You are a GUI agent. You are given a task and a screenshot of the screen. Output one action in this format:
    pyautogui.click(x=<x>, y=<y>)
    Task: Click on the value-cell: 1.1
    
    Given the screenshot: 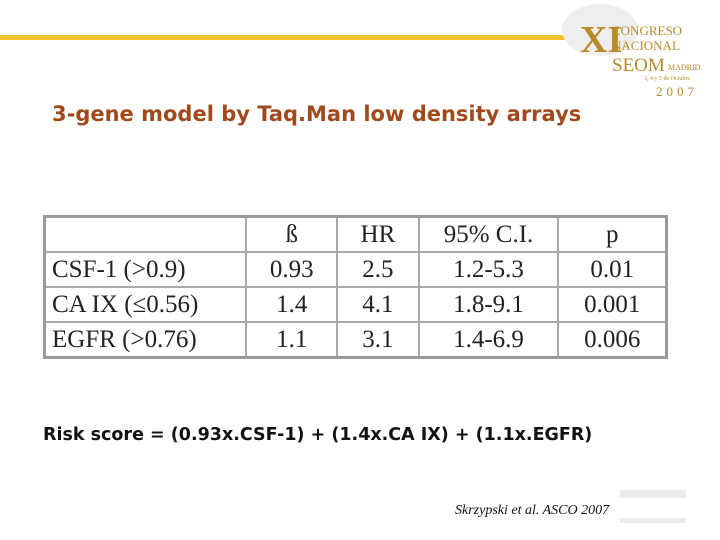 What is the action you would take?
    pyautogui.click(x=292, y=340)
    